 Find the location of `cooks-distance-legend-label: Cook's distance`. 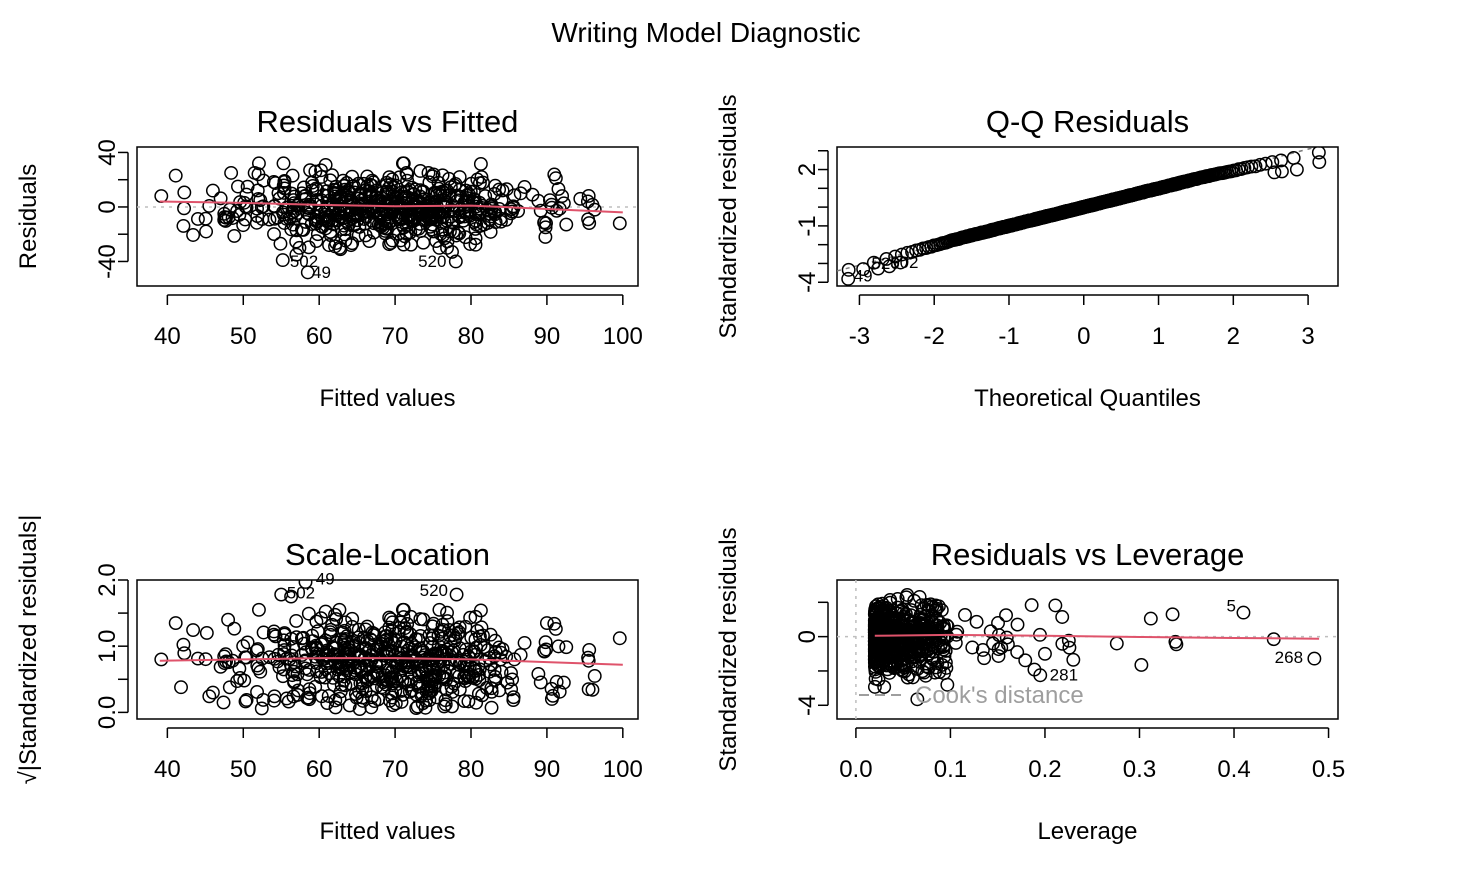

cooks-distance-legend-label: Cook's distance is located at coordinates (999, 695).